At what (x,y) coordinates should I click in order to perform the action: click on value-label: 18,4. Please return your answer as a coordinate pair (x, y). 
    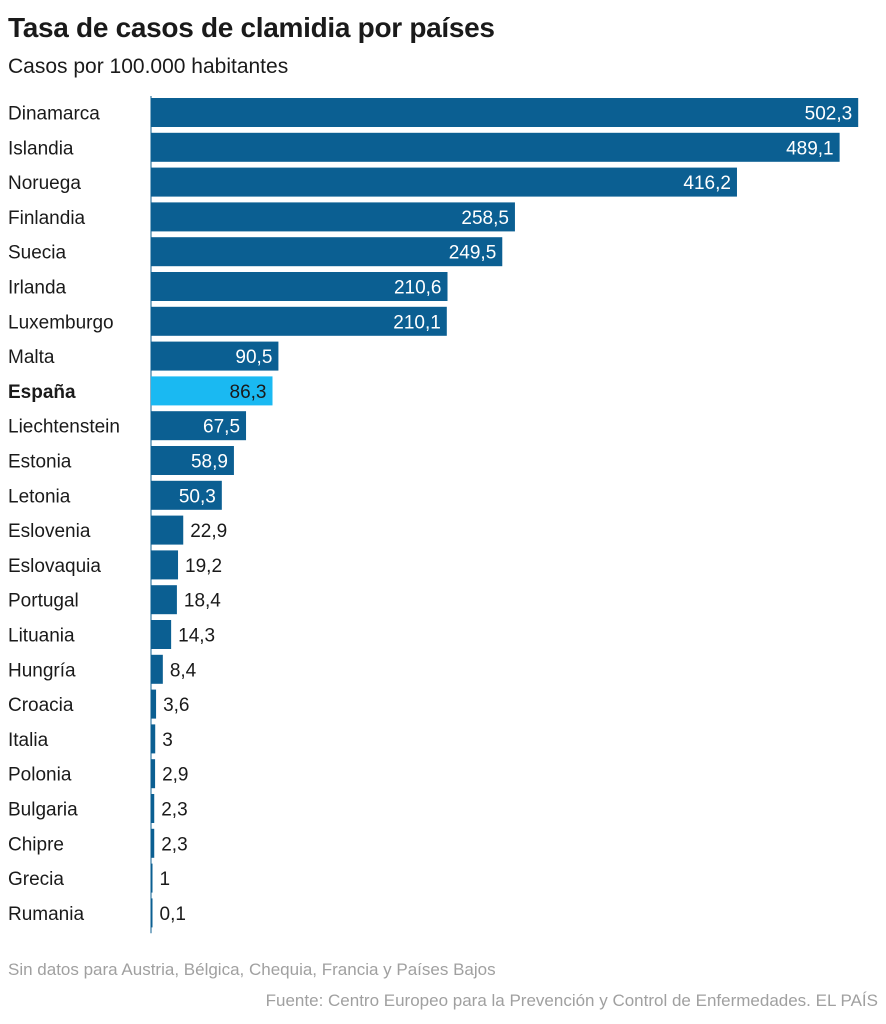
    Looking at the image, I should click on (202, 601).